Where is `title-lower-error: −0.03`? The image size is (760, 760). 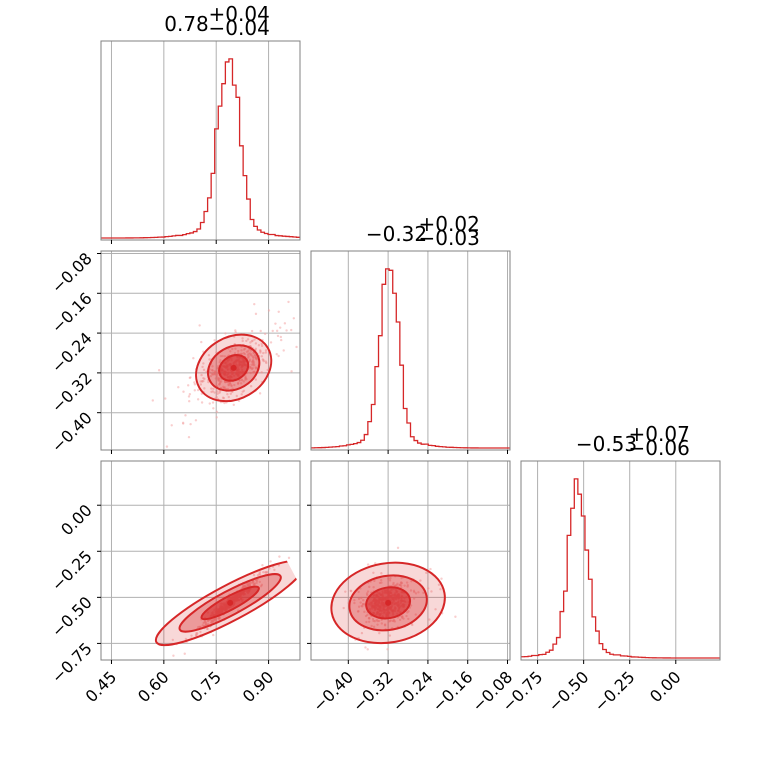 title-lower-error: −0.03 is located at coordinates (449, 238).